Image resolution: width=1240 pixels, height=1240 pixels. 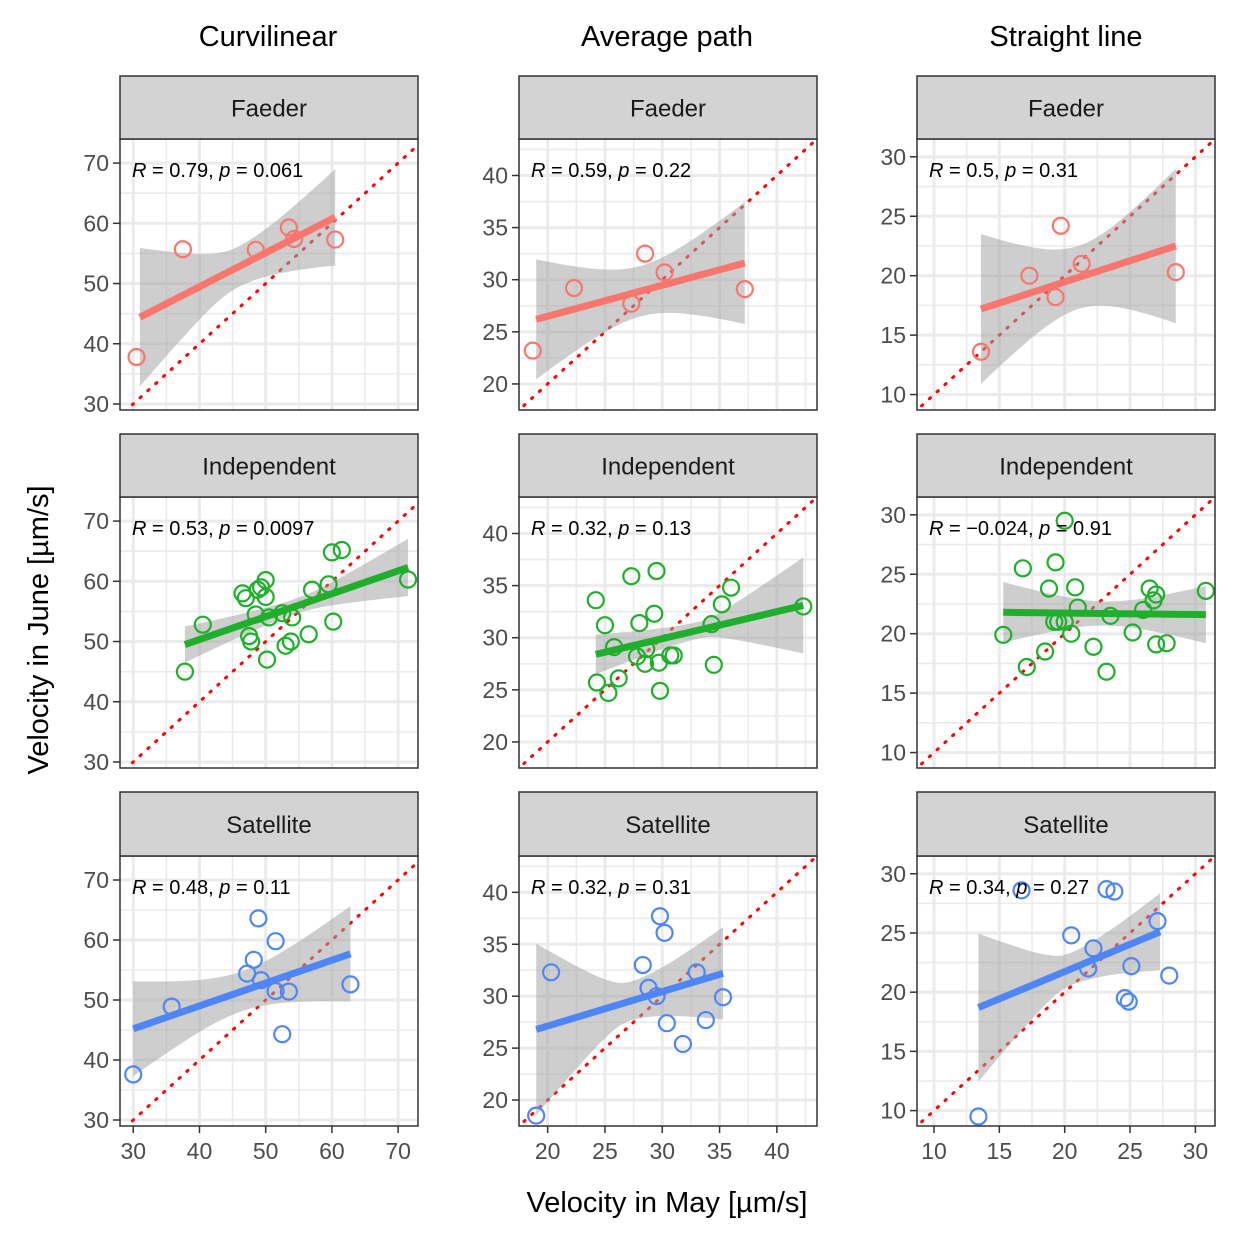 What do you see at coordinates (495, 742) in the screenshot?
I see `panel-average-path-independent-y-tick-label: 20` at bounding box center [495, 742].